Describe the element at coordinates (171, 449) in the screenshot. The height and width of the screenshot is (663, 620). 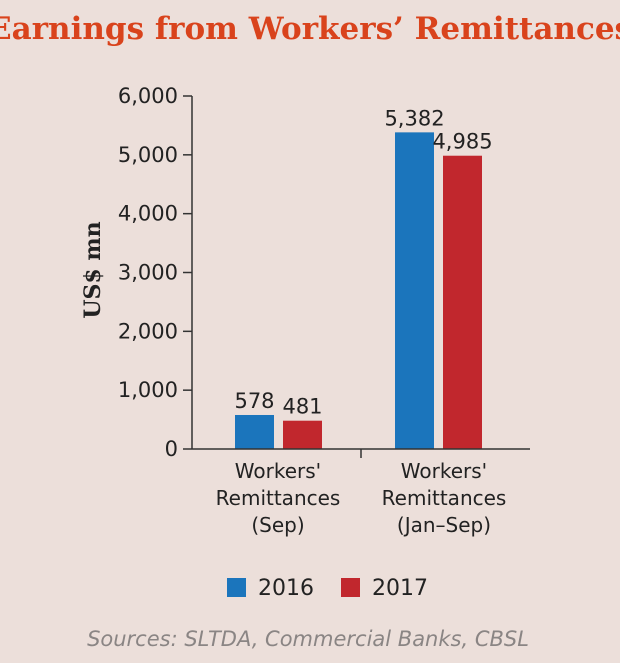
I see `y-tick-label: 0` at that location.